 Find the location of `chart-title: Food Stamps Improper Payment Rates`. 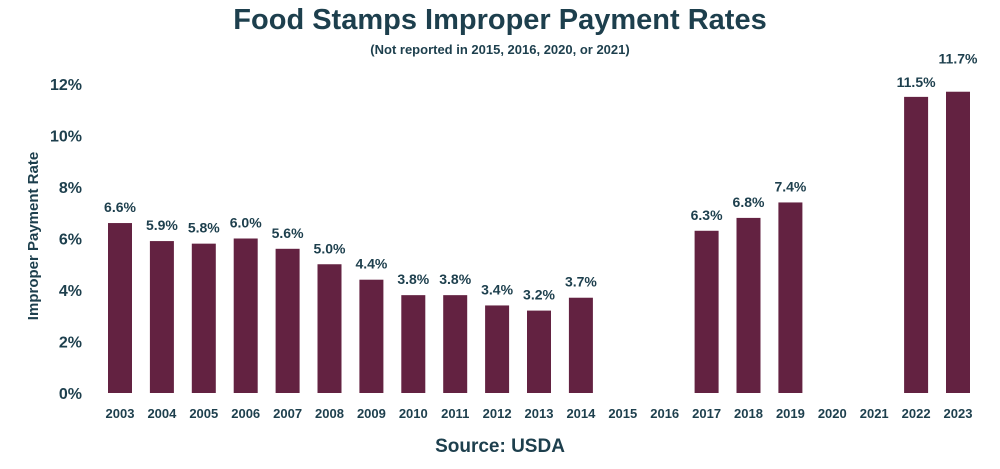

chart-title: Food Stamps Improper Payment Rates is located at coordinates (500, 20).